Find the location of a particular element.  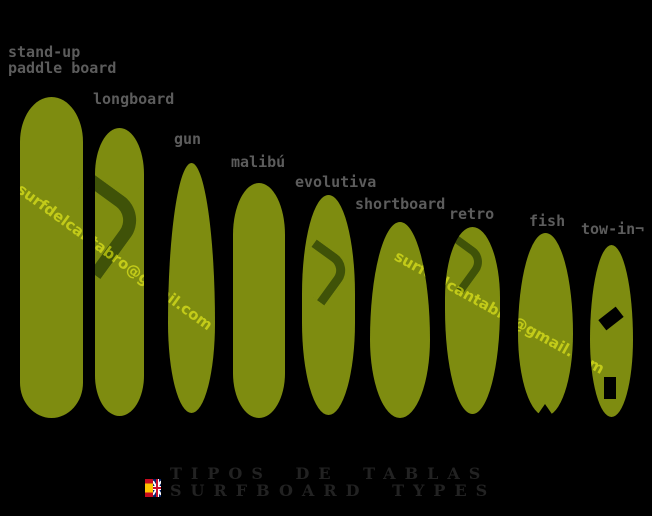

label-malibu: malibú is located at coordinates (258, 162).